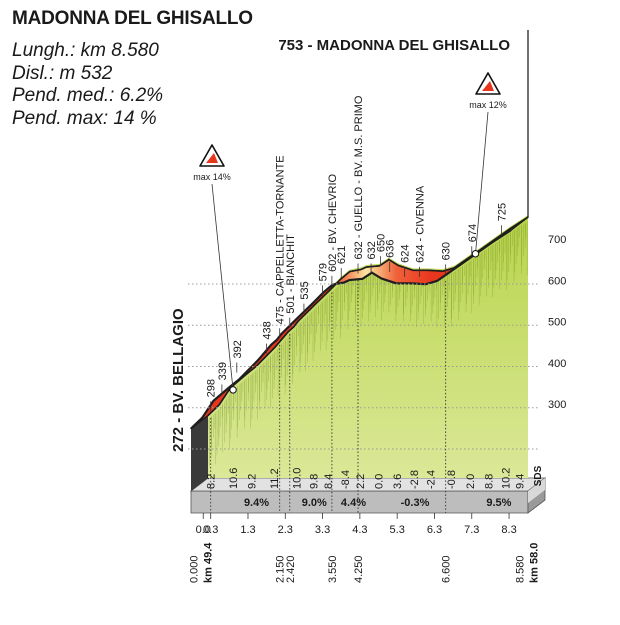  Describe the element at coordinates (84, 118) in the screenshot. I see `stat-max-gradient: Pend. max: 14 %` at that location.